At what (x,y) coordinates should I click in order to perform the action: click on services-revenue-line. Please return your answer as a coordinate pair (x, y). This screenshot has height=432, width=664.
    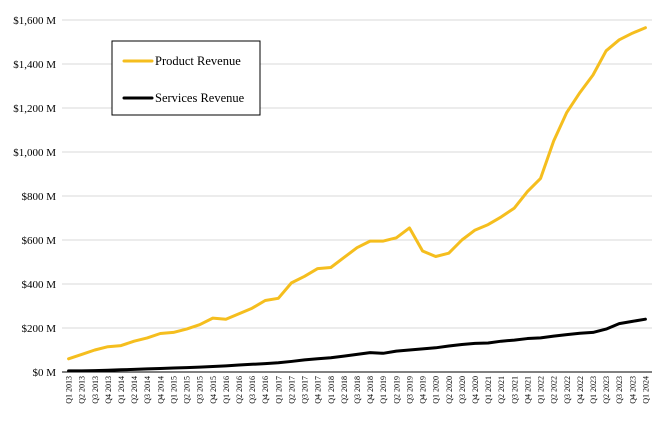
    Looking at the image, I should click on (357, 345).